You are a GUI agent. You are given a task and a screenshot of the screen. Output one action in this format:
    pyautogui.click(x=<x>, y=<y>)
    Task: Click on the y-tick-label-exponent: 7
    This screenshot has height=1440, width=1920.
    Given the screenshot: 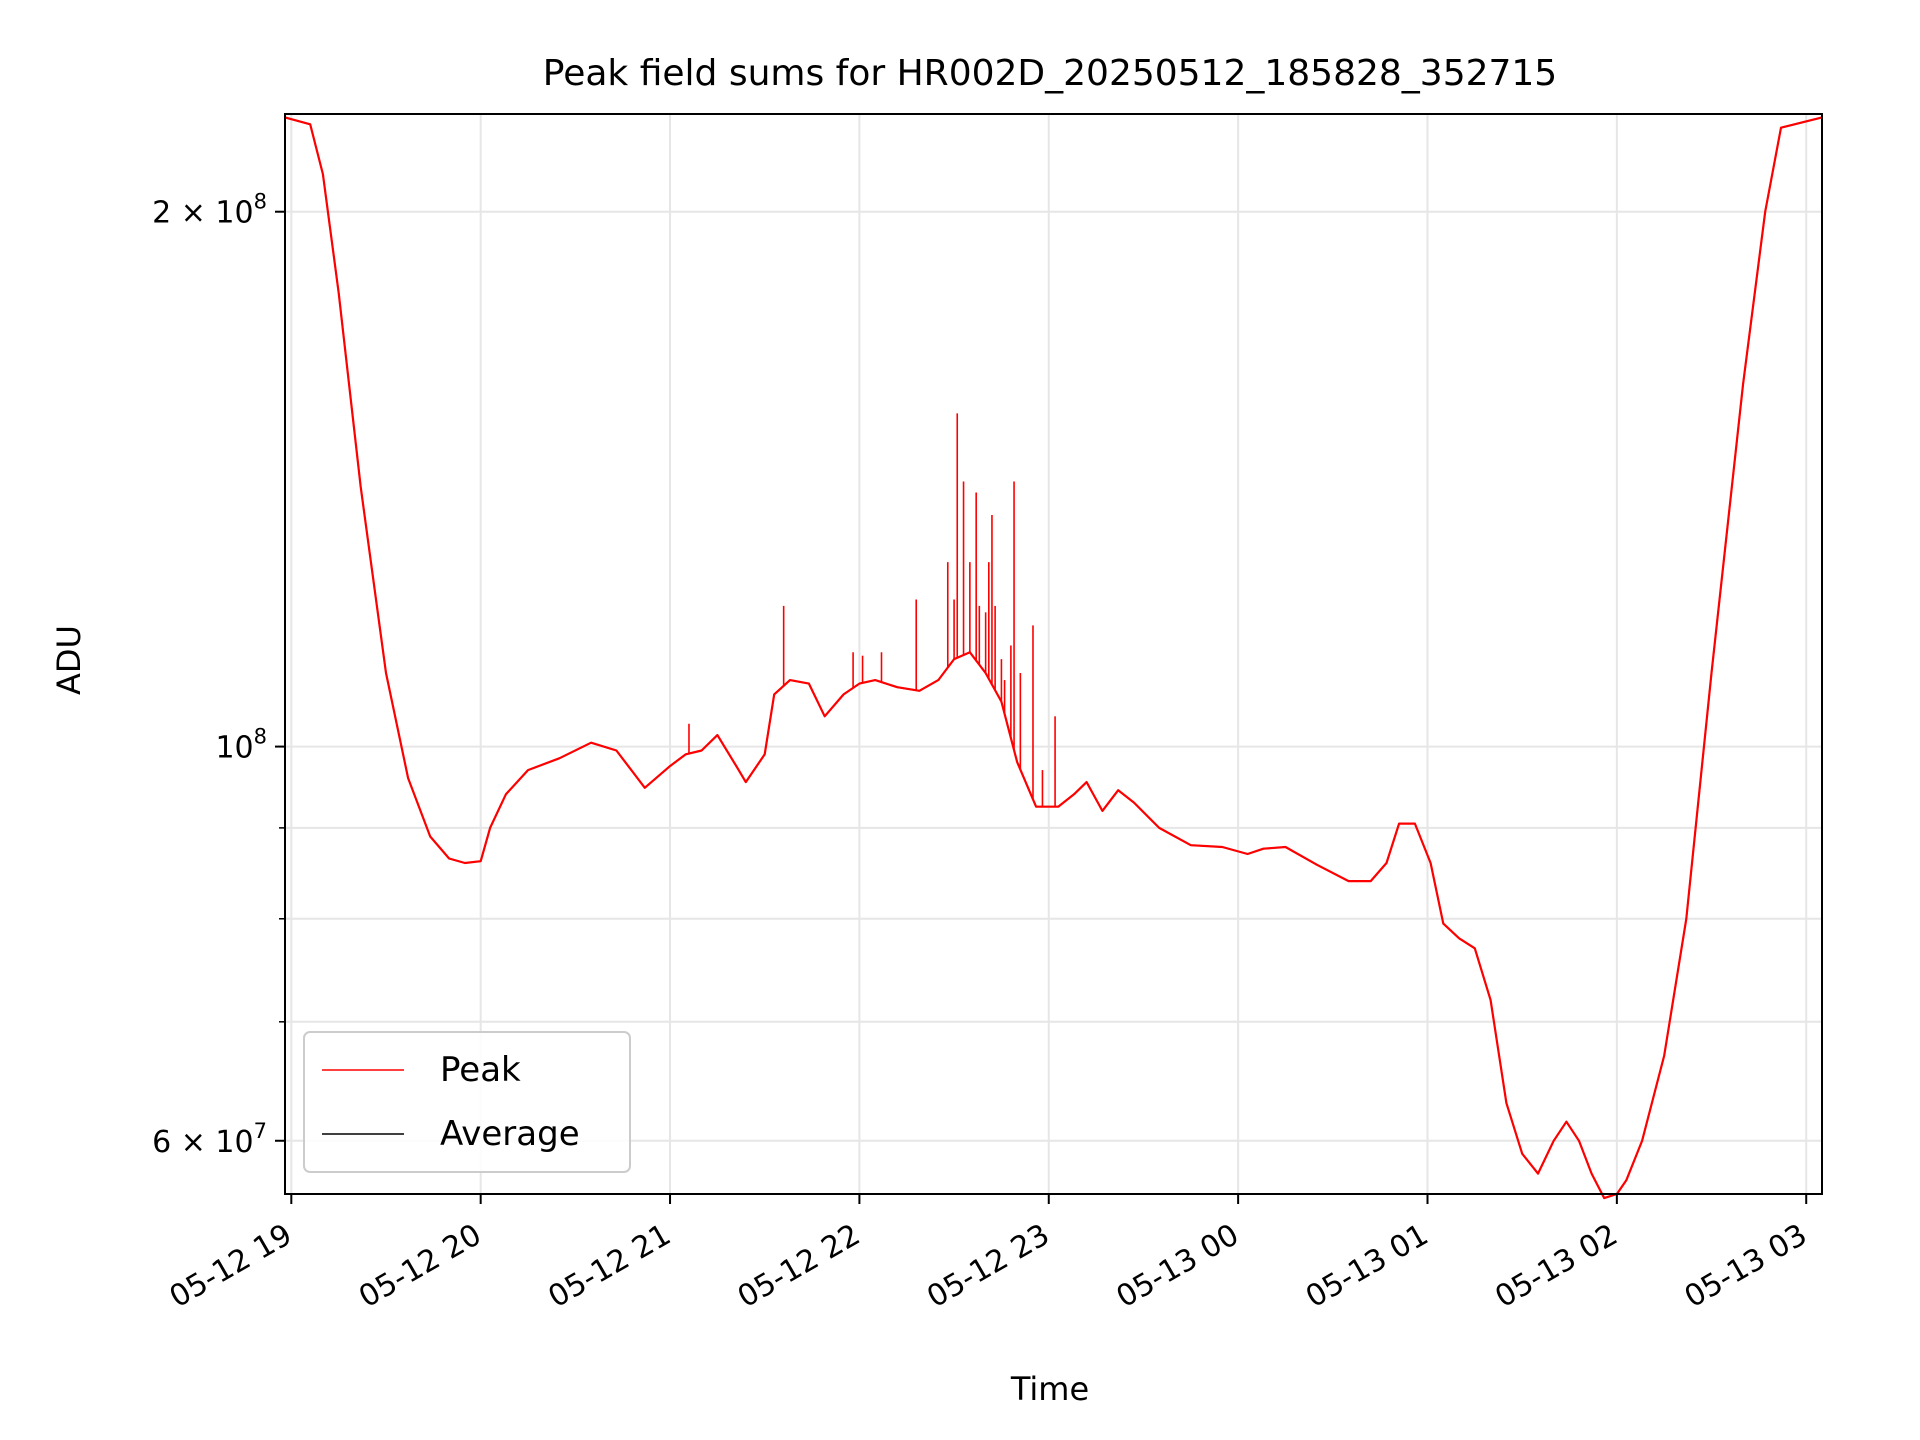 What is the action you would take?
    pyautogui.click(x=260, y=1131)
    